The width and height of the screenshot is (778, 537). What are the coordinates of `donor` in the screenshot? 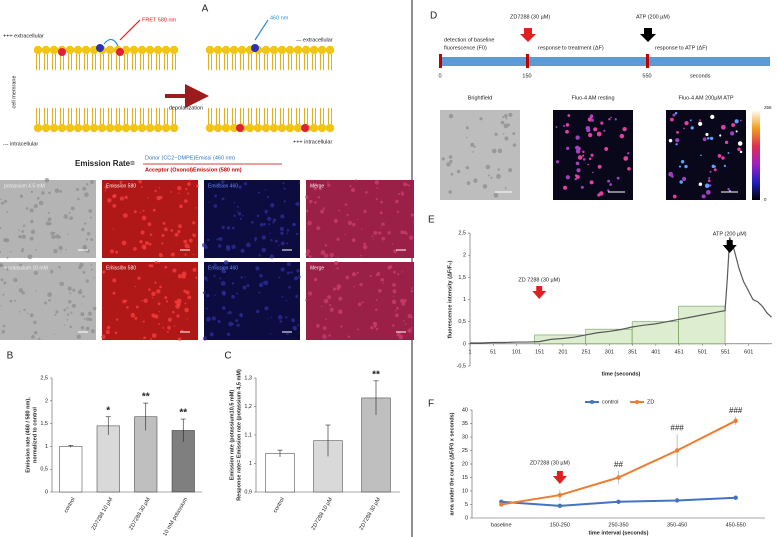 It's located at (100, 48).